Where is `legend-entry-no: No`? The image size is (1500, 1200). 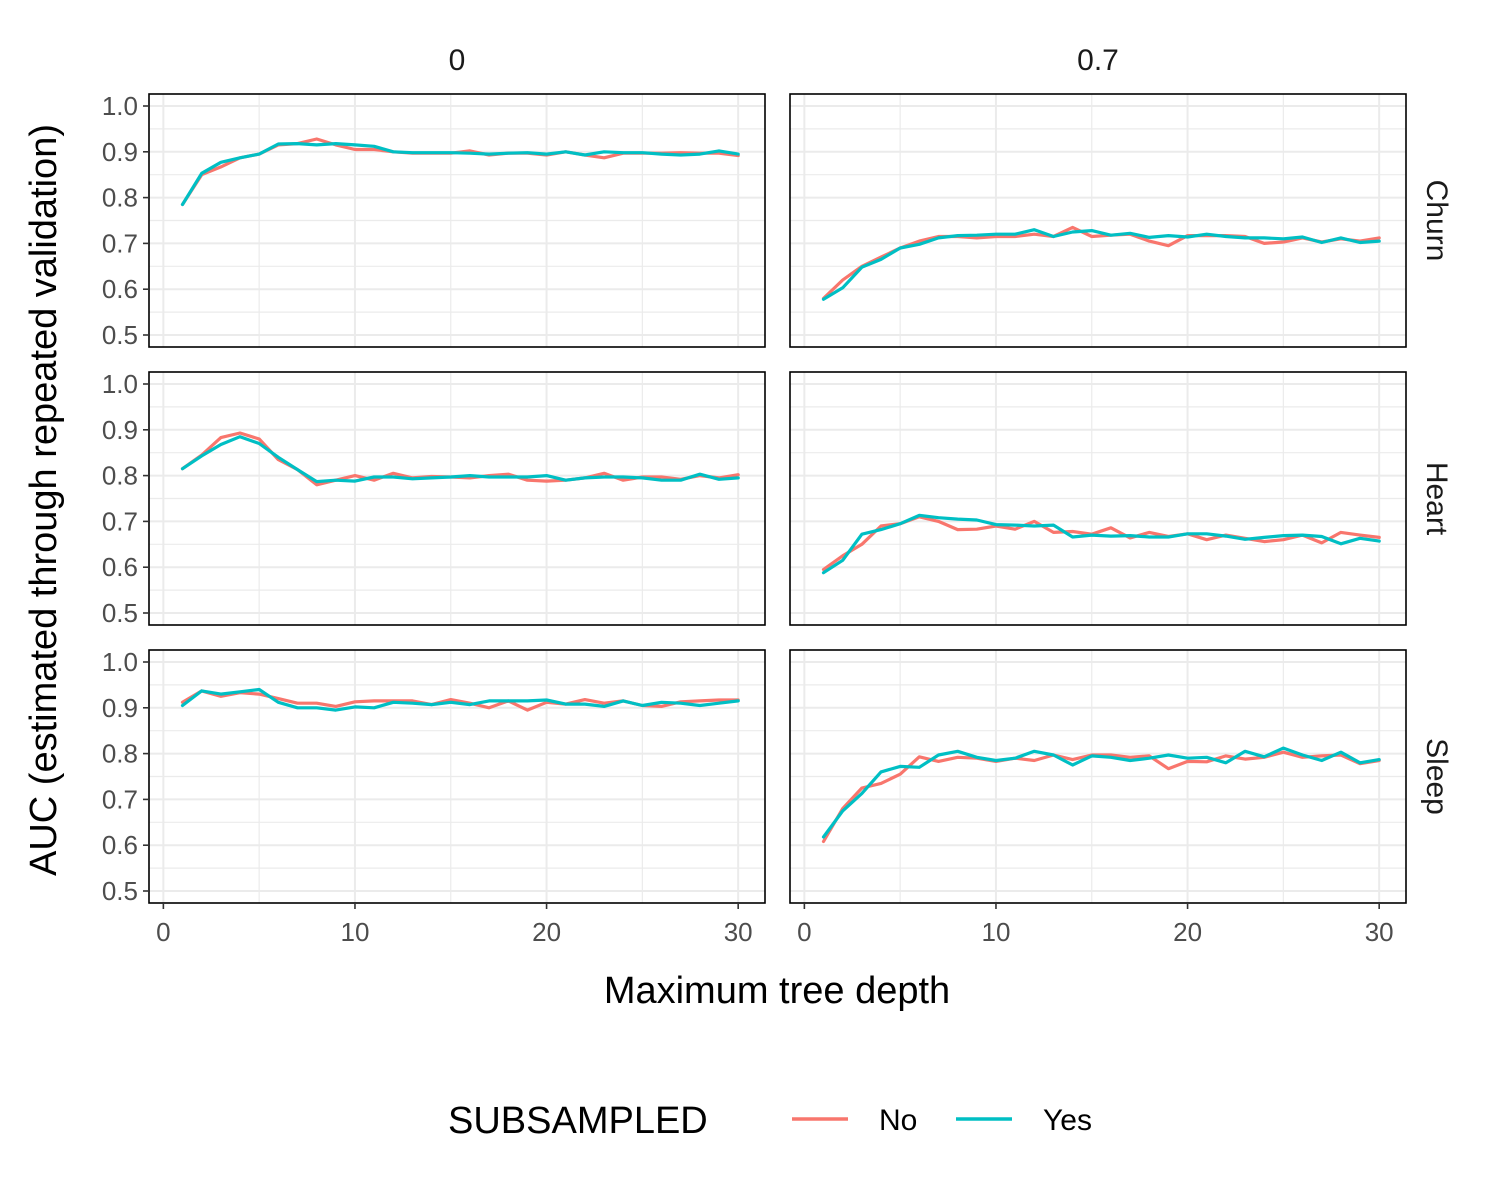 legend-entry-no: No is located at coordinates (854, 1120).